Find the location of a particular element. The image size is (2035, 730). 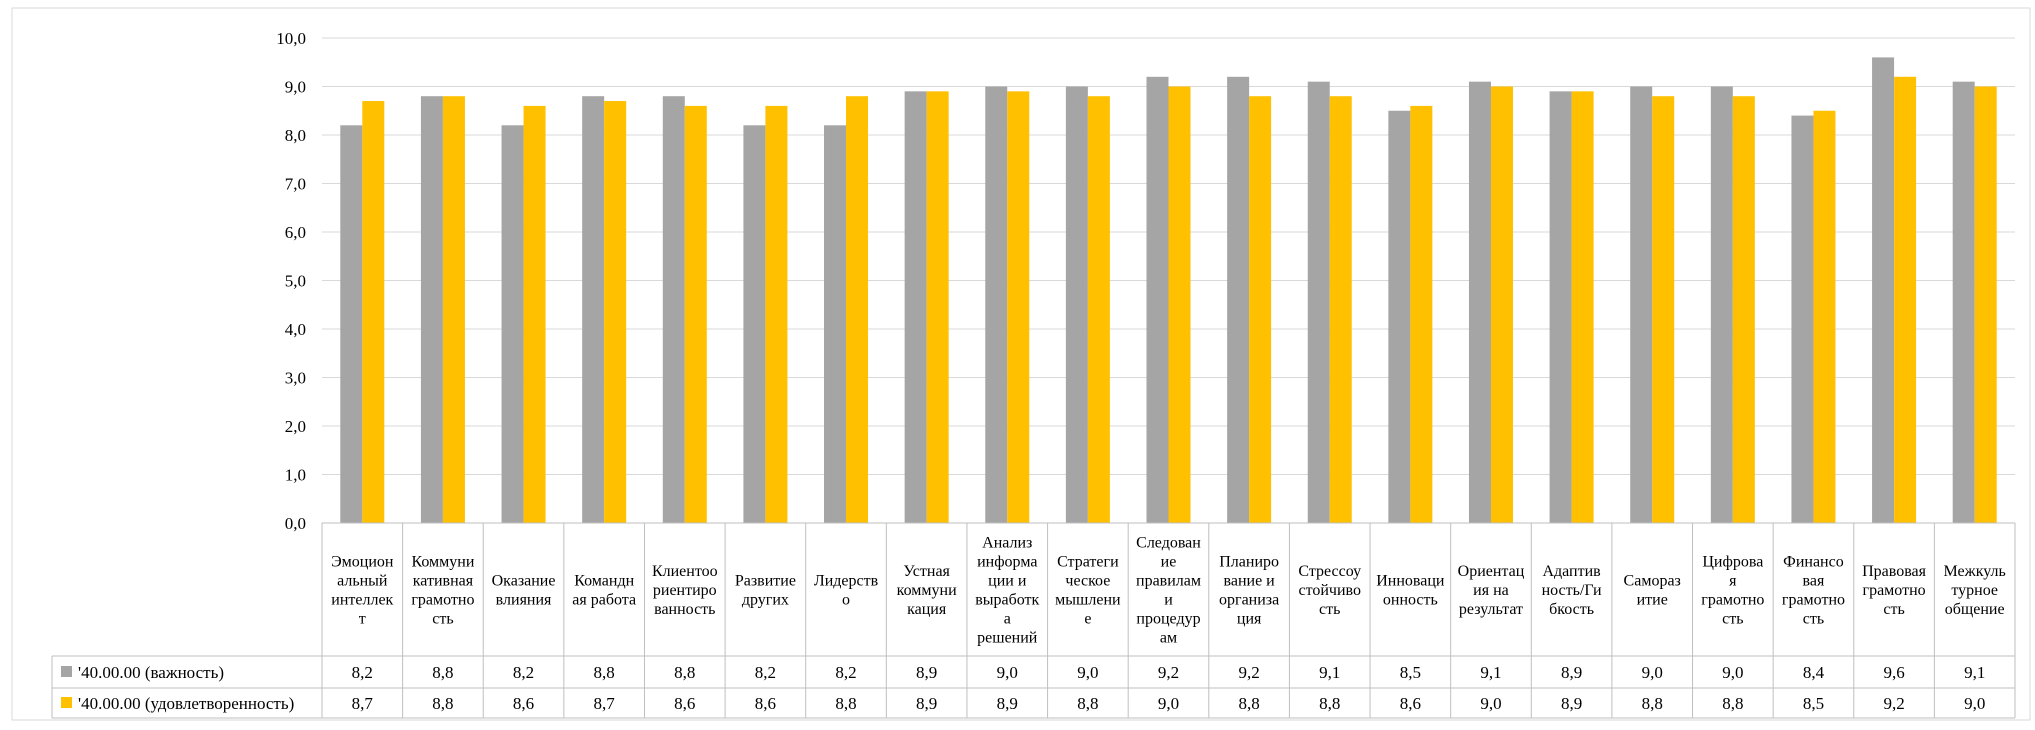

x-tick-label: Лидерств о is located at coordinates (846, 591).